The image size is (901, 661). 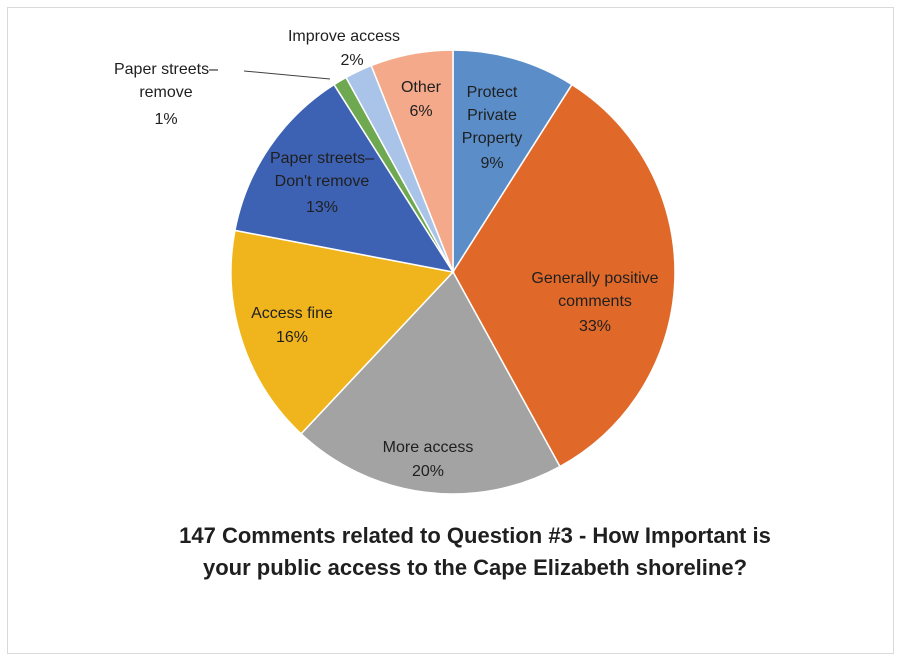 I want to click on slice-value-other: 6%, so click(x=420, y=111).